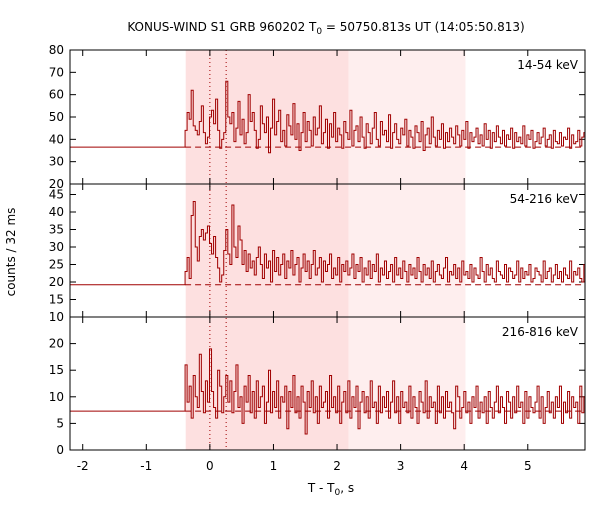 This screenshot has height=505, width=600. What do you see at coordinates (56, 184) in the screenshot?
I see `panel-0-ytick-label: 20` at bounding box center [56, 184].